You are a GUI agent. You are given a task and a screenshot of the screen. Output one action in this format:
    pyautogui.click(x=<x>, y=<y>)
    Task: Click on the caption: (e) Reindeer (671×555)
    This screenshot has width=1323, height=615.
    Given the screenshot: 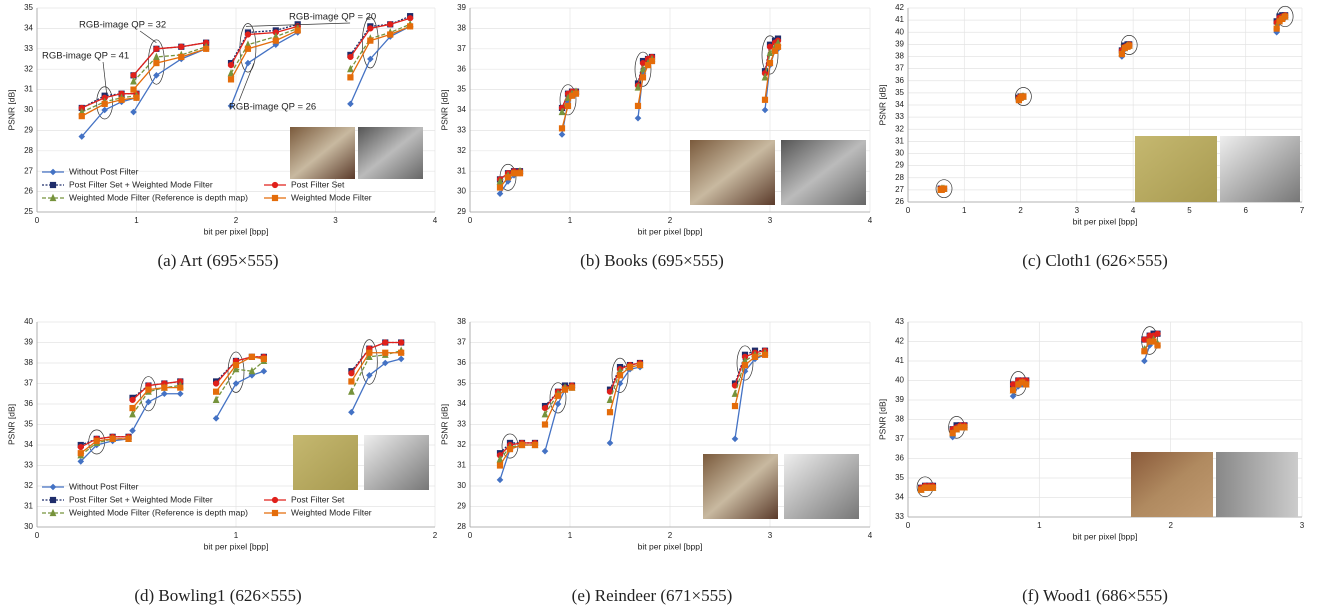 What is the action you would take?
    pyautogui.click(x=652, y=595)
    